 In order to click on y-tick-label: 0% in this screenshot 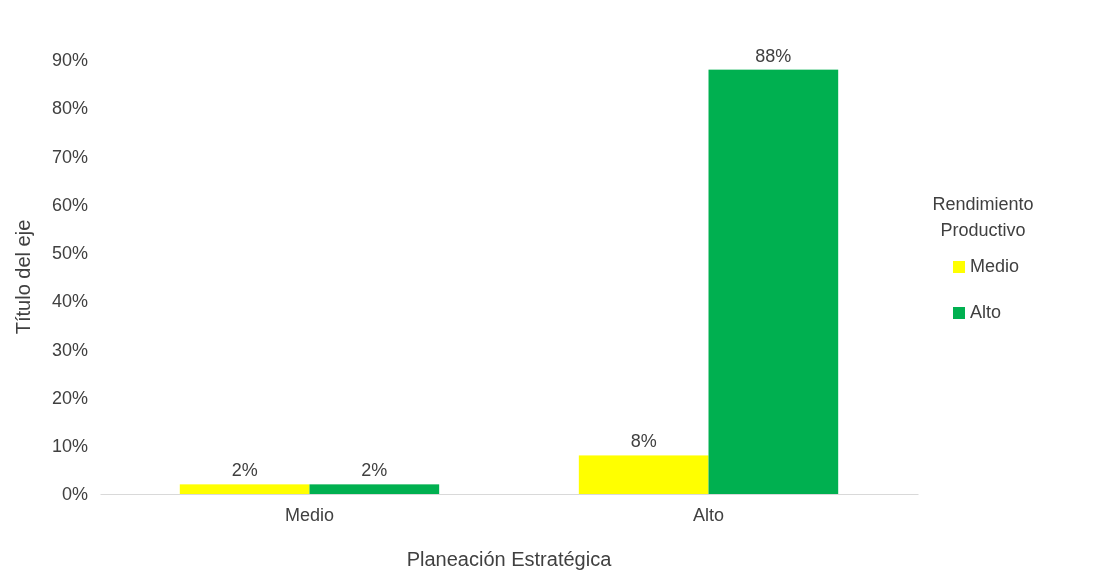, I will do `click(74, 494)`.